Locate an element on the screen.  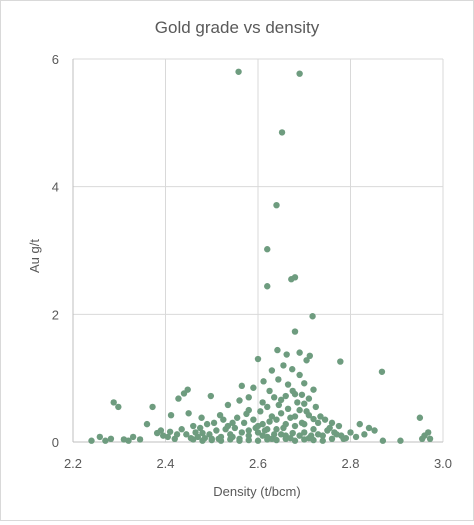
x-tick-labels: 2.2 2.4 2.6 2.8 3.0 is located at coordinates (258, 463).